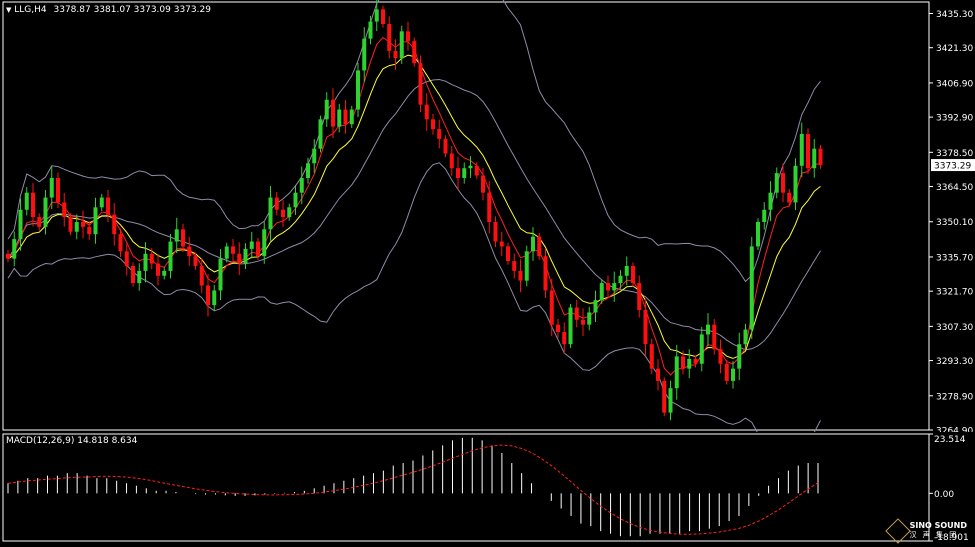  I want to click on logo-subtext: 汉 声 集 团, so click(934, 535).